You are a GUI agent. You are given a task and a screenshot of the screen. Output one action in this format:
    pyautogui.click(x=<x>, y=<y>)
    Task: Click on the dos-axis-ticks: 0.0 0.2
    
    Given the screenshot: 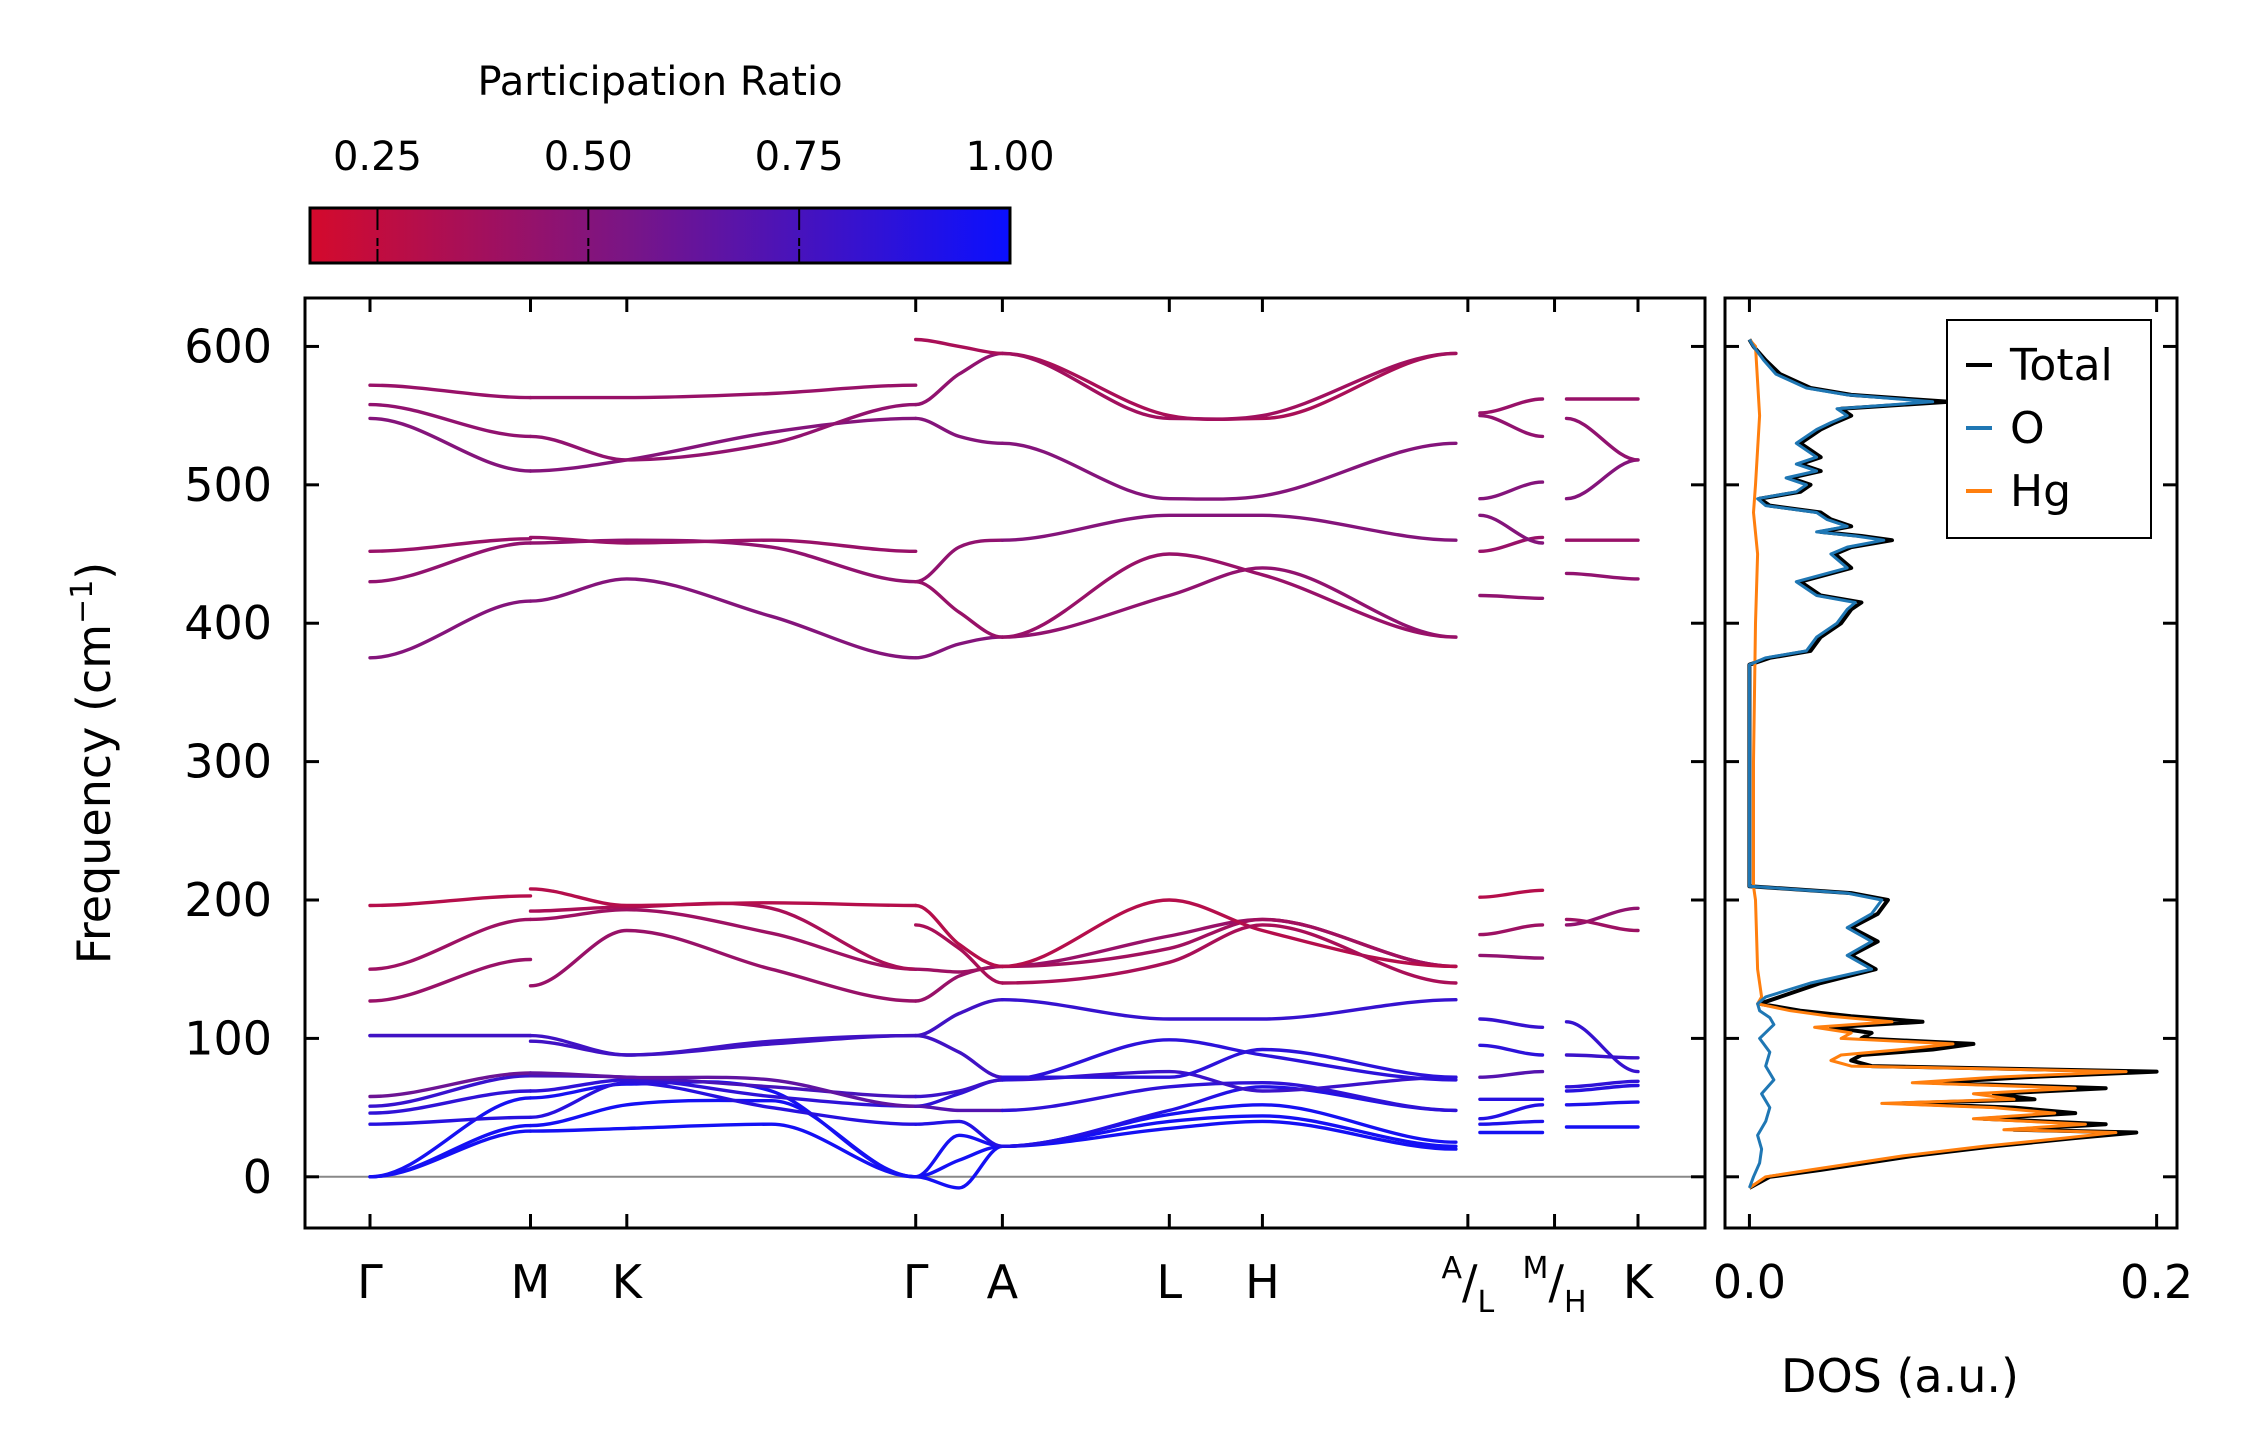 What is the action you would take?
    pyautogui.click(x=1953, y=803)
    